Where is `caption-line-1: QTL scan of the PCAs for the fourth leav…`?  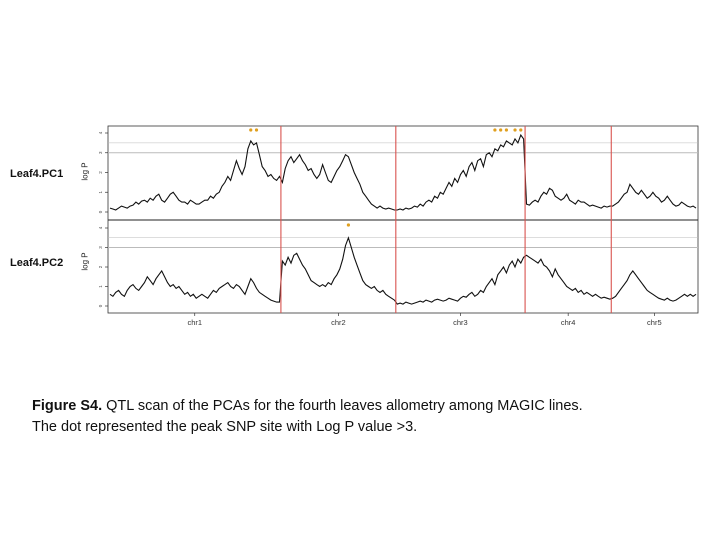 caption-line-1: QTL scan of the PCAs for the fourth leav… is located at coordinates (342, 406).